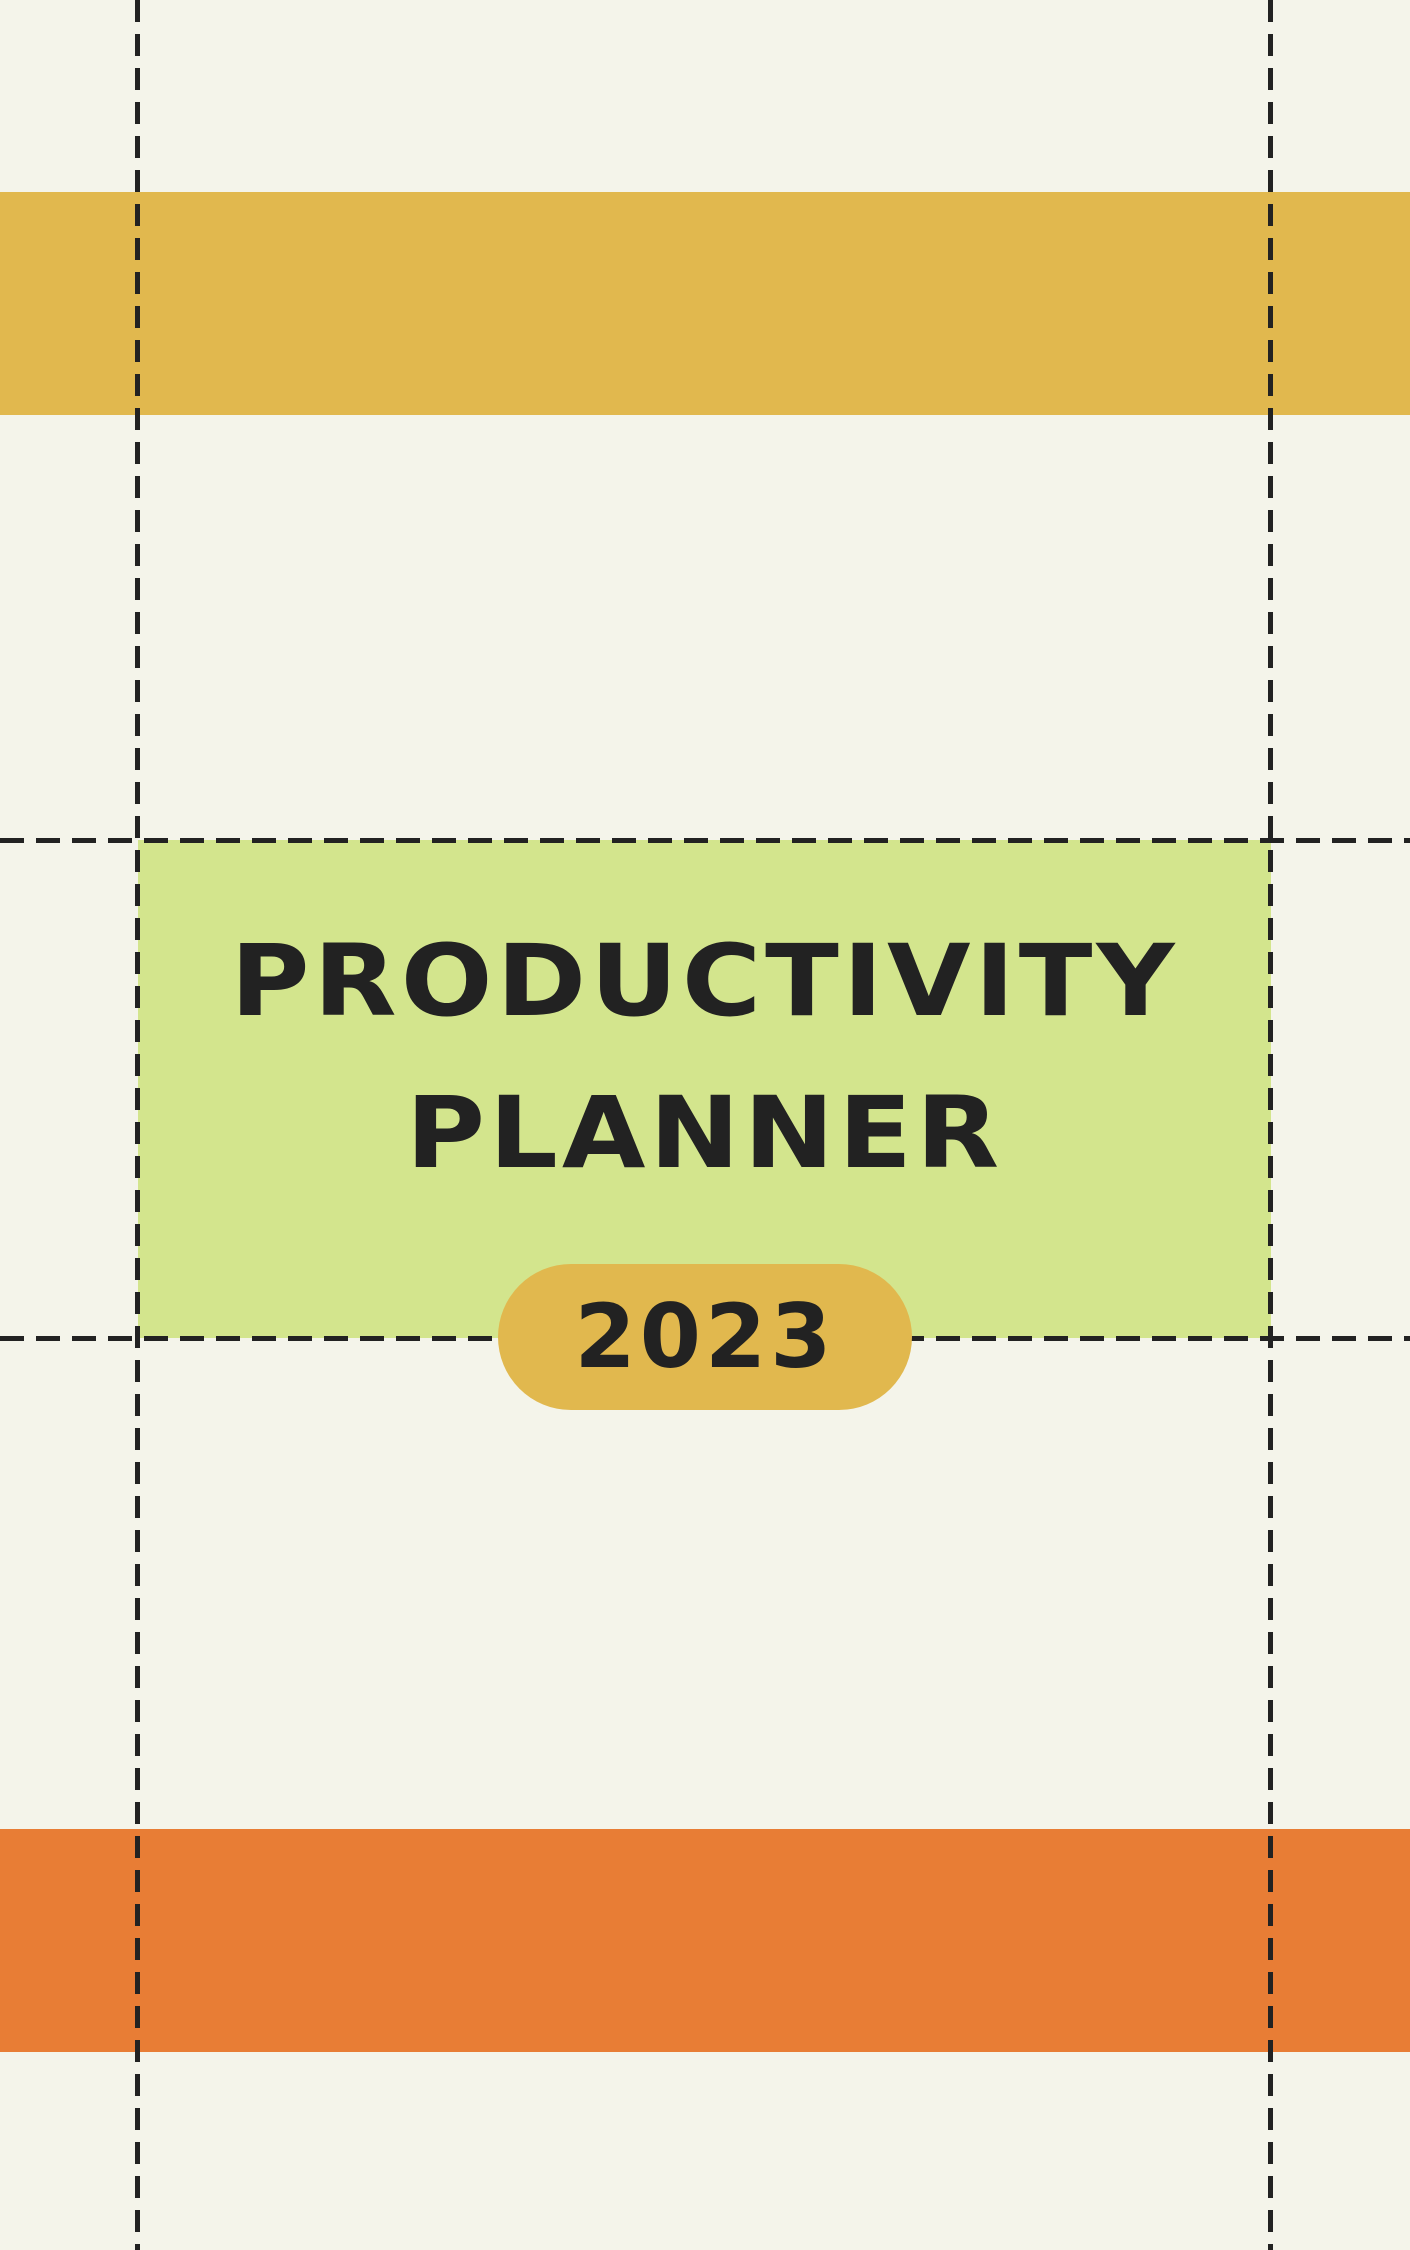 Image resolution: width=1410 pixels, height=2250 pixels. What do you see at coordinates (137, 1125) in the screenshot?
I see `left-dashed-line` at bounding box center [137, 1125].